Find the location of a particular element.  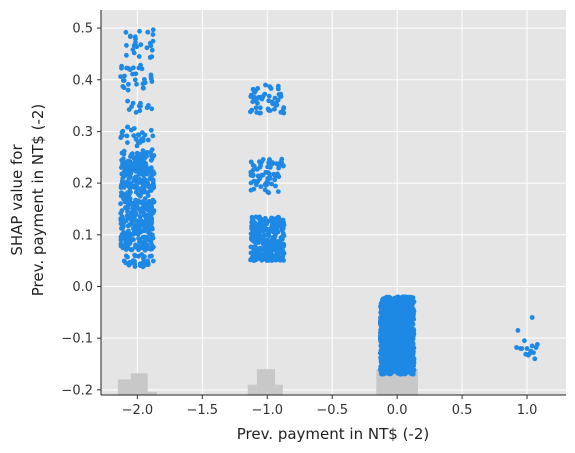

x-tick-label: 0.0 is located at coordinates (397, 410).